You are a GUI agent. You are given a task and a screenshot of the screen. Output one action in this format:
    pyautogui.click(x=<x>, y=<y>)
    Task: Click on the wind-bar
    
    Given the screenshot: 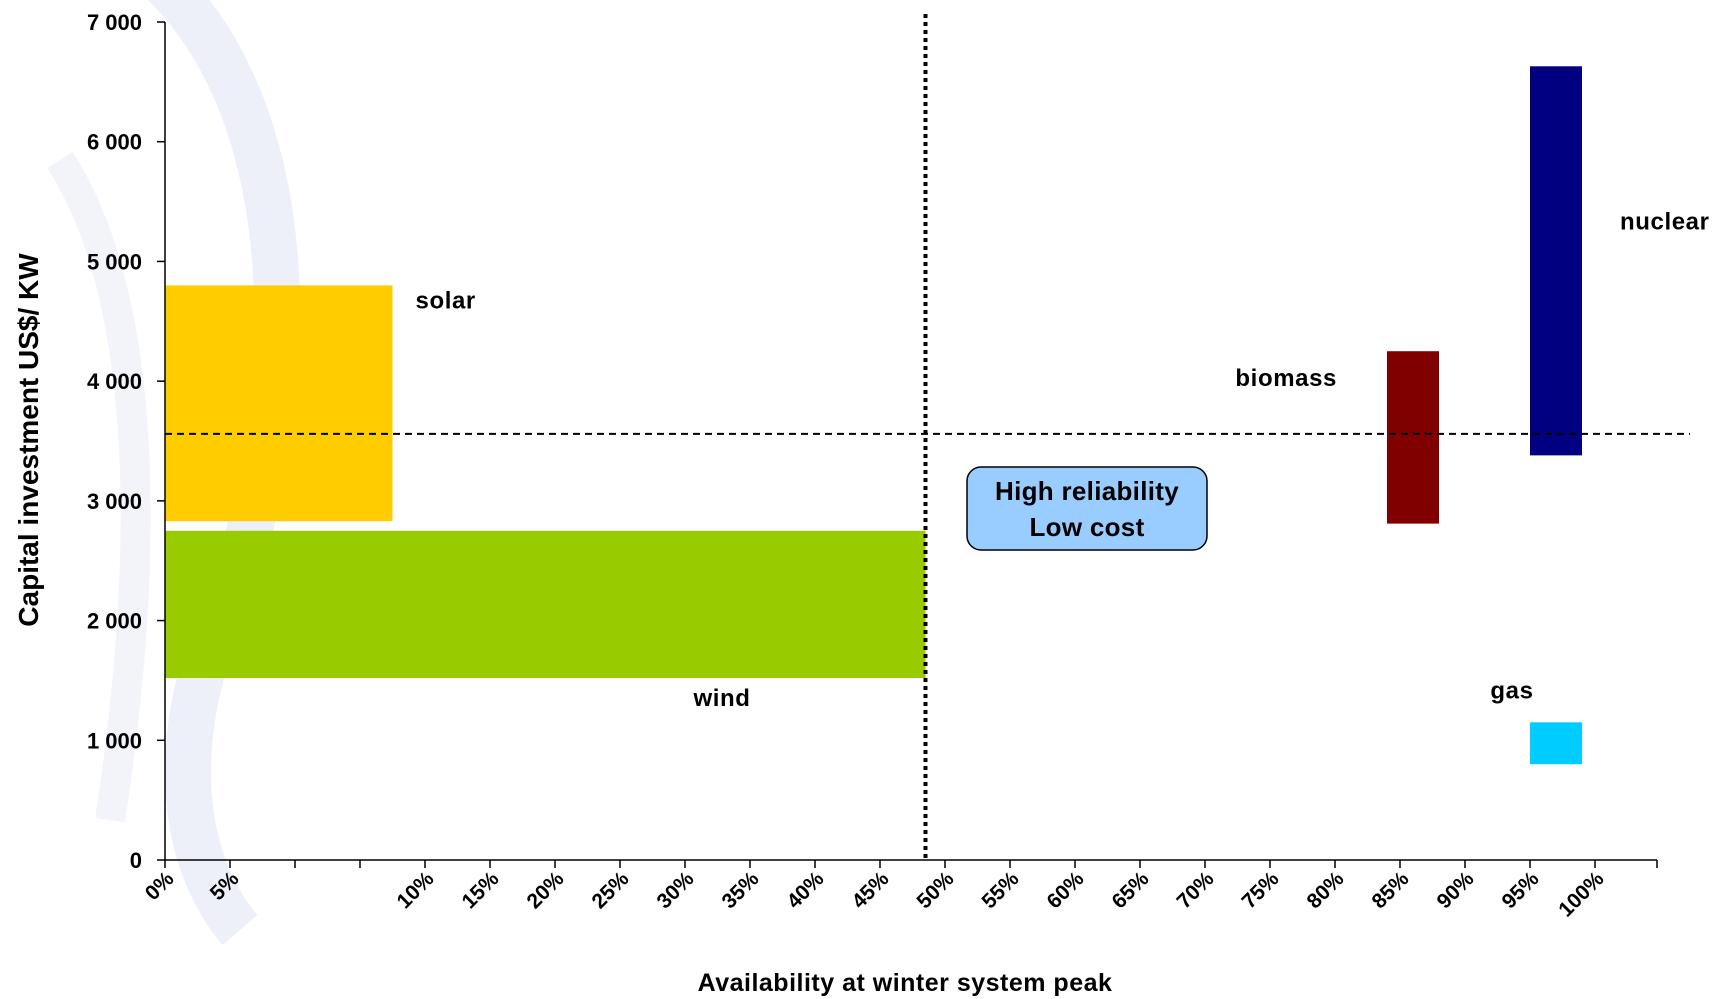 What is the action you would take?
    pyautogui.click(x=545, y=604)
    